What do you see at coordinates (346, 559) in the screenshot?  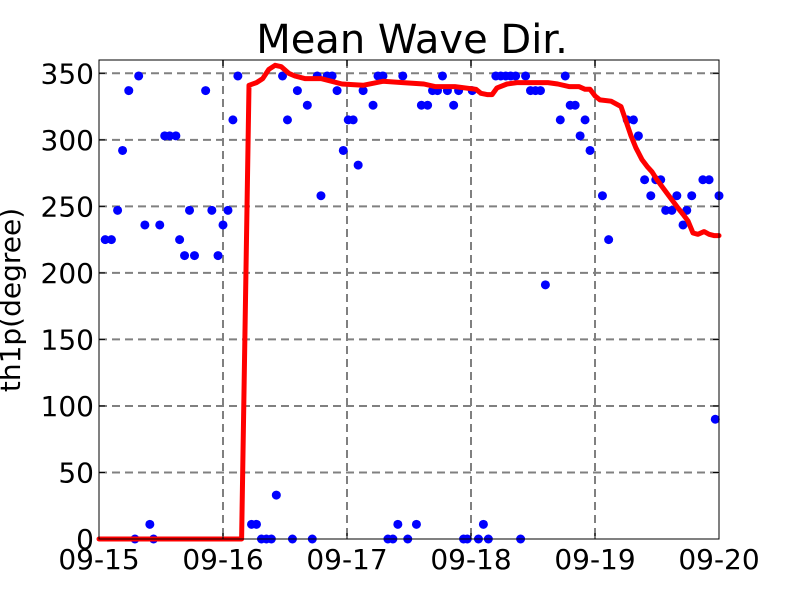 I see `x-tick-label: 09-17` at bounding box center [346, 559].